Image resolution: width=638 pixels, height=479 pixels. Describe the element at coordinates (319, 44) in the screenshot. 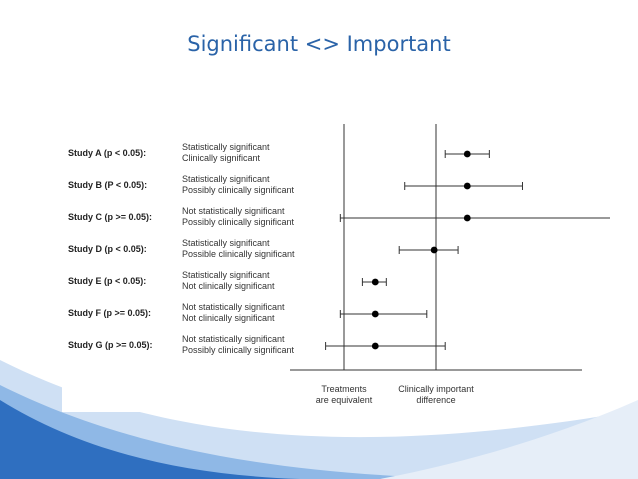

I see `slide-title: Significant <> Important` at that location.